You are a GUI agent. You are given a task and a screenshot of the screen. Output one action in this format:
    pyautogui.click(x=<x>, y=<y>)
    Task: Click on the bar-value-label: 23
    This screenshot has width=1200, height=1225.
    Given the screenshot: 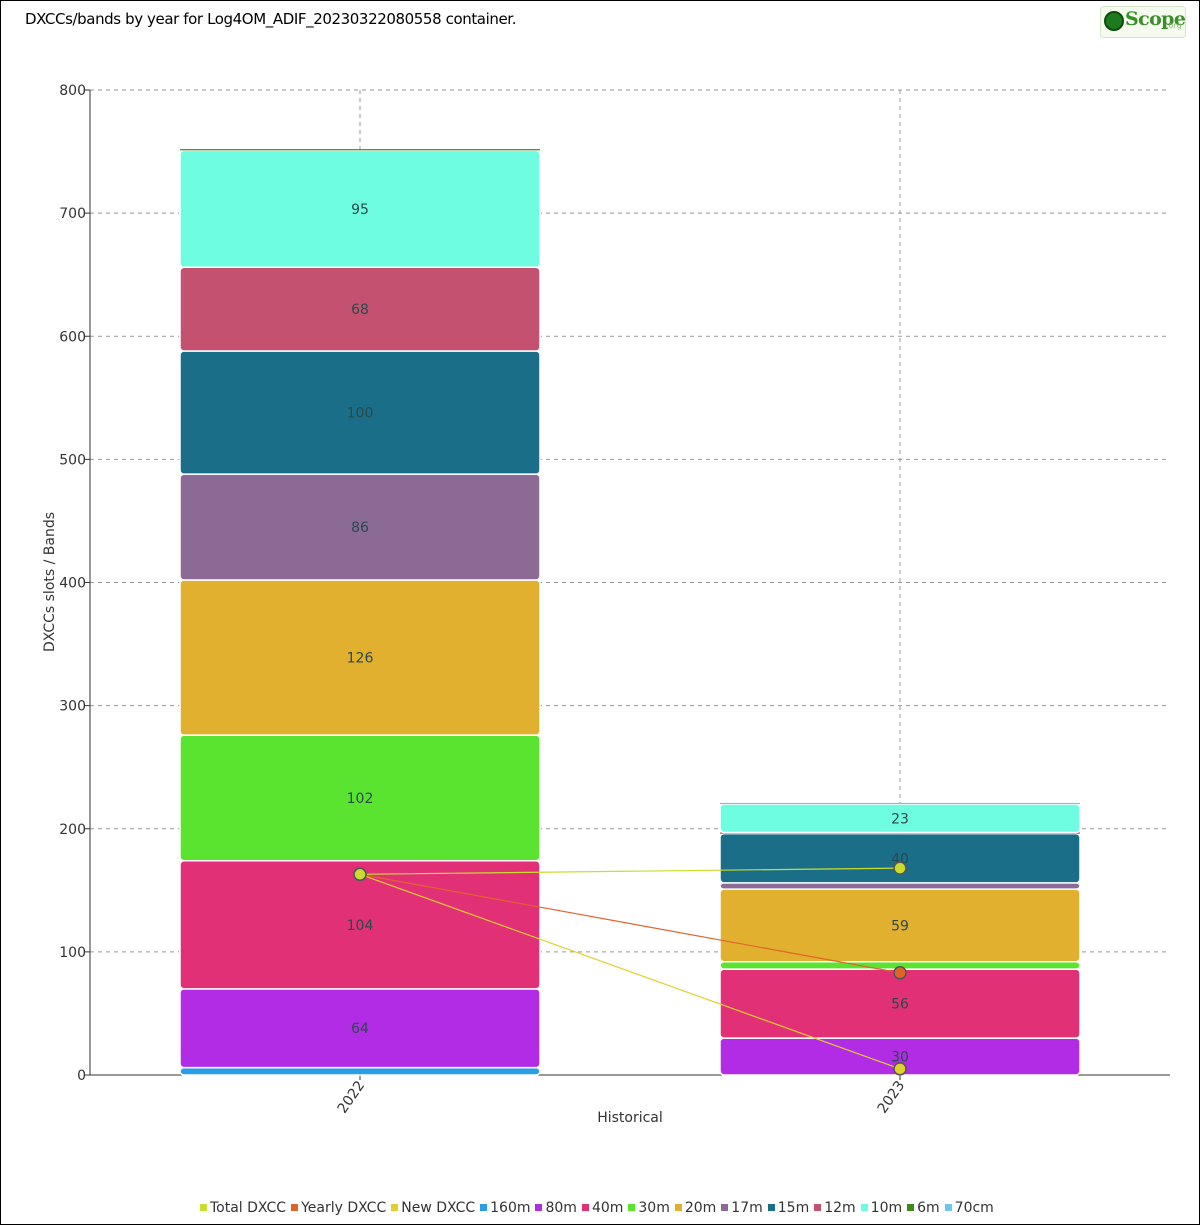 What is the action you would take?
    pyautogui.click(x=900, y=819)
    